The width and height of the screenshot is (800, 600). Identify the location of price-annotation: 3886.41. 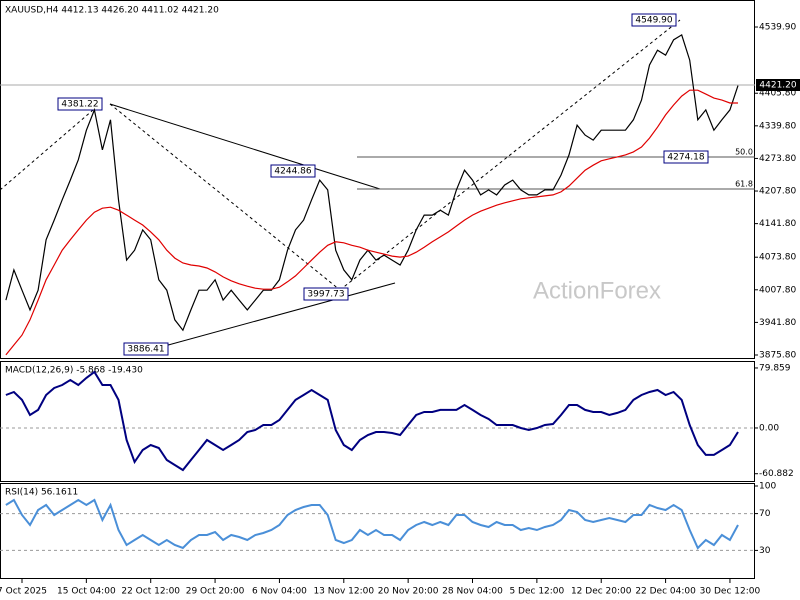
(145, 350).